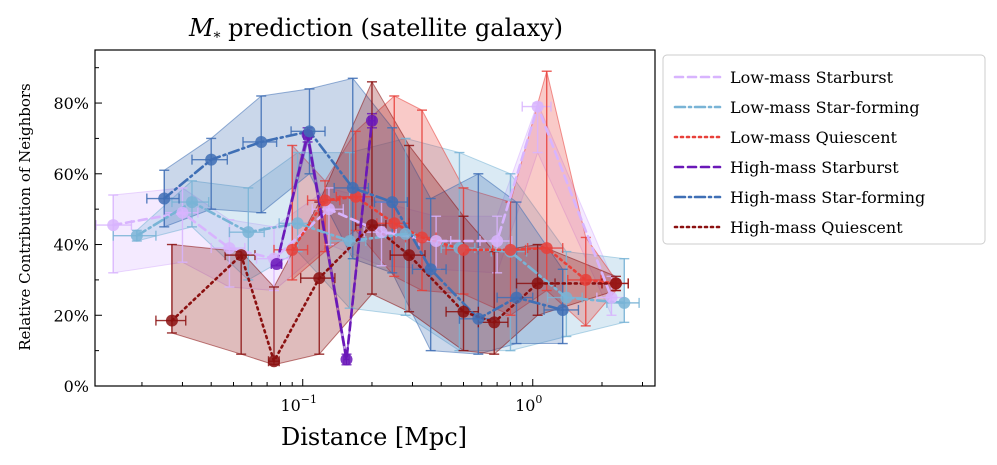 This screenshot has height=465, width=997. I want to click on legend-label: High-mass Star-forming, so click(827, 197).